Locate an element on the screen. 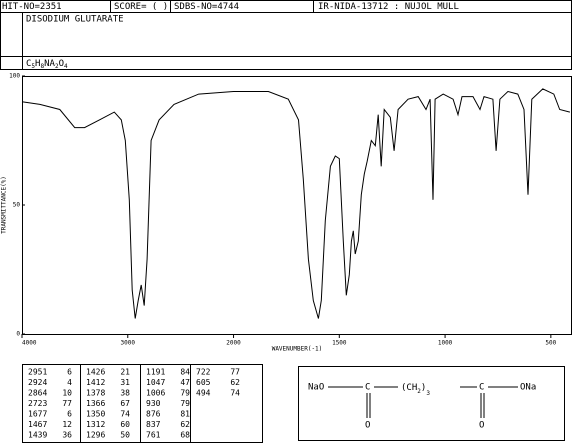 This screenshot has width=572, height=443. peak-wavenumber: 722 is located at coordinates (203, 372).